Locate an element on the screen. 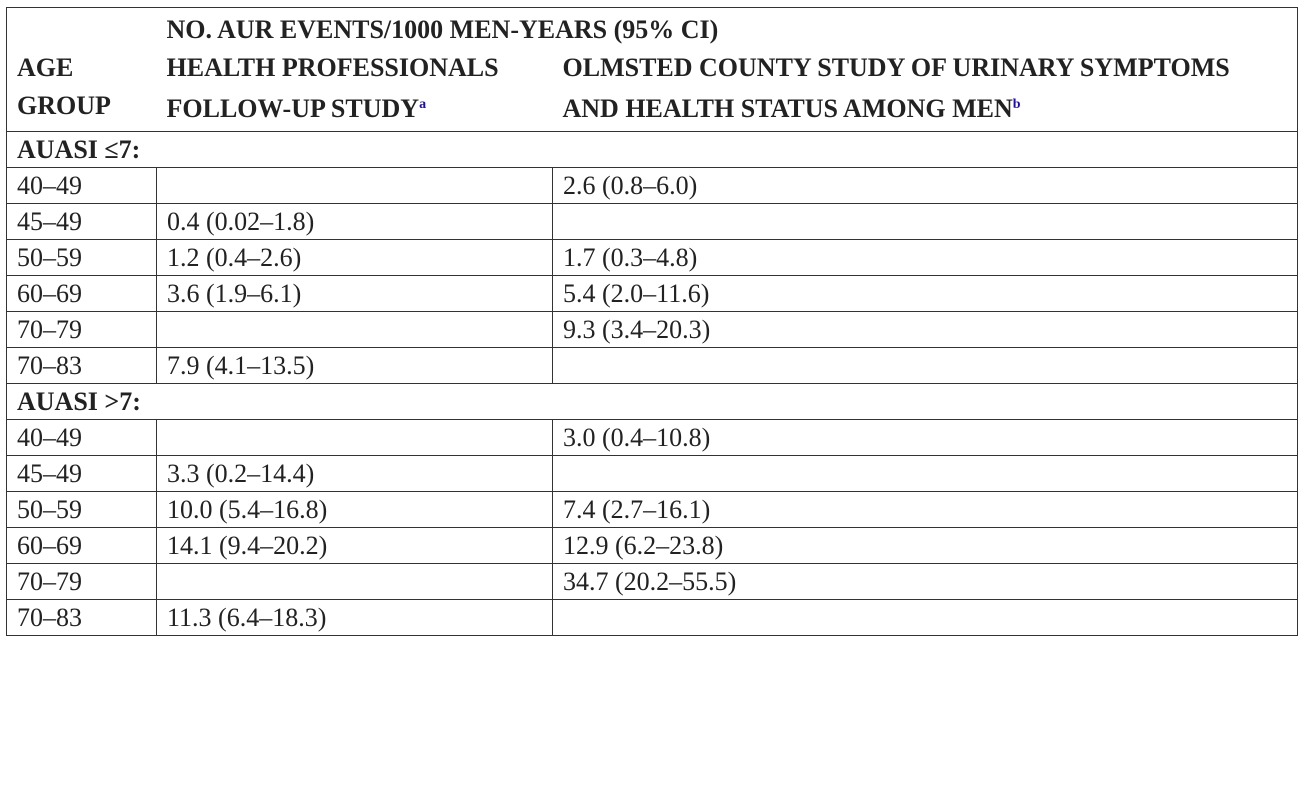  section-label: AUASI ≤7: is located at coordinates (652, 149).